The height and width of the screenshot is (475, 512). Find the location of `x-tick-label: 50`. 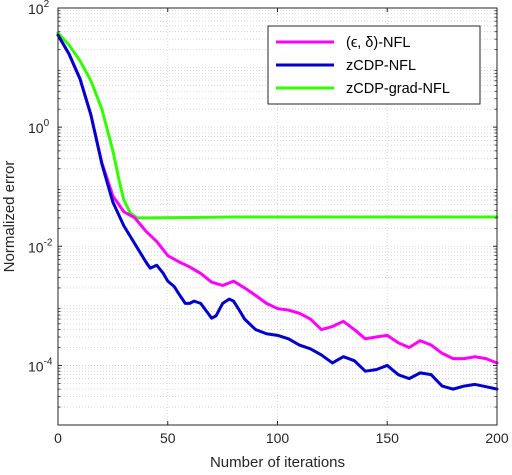

x-tick-label: 50 is located at coordinates (168, 438).